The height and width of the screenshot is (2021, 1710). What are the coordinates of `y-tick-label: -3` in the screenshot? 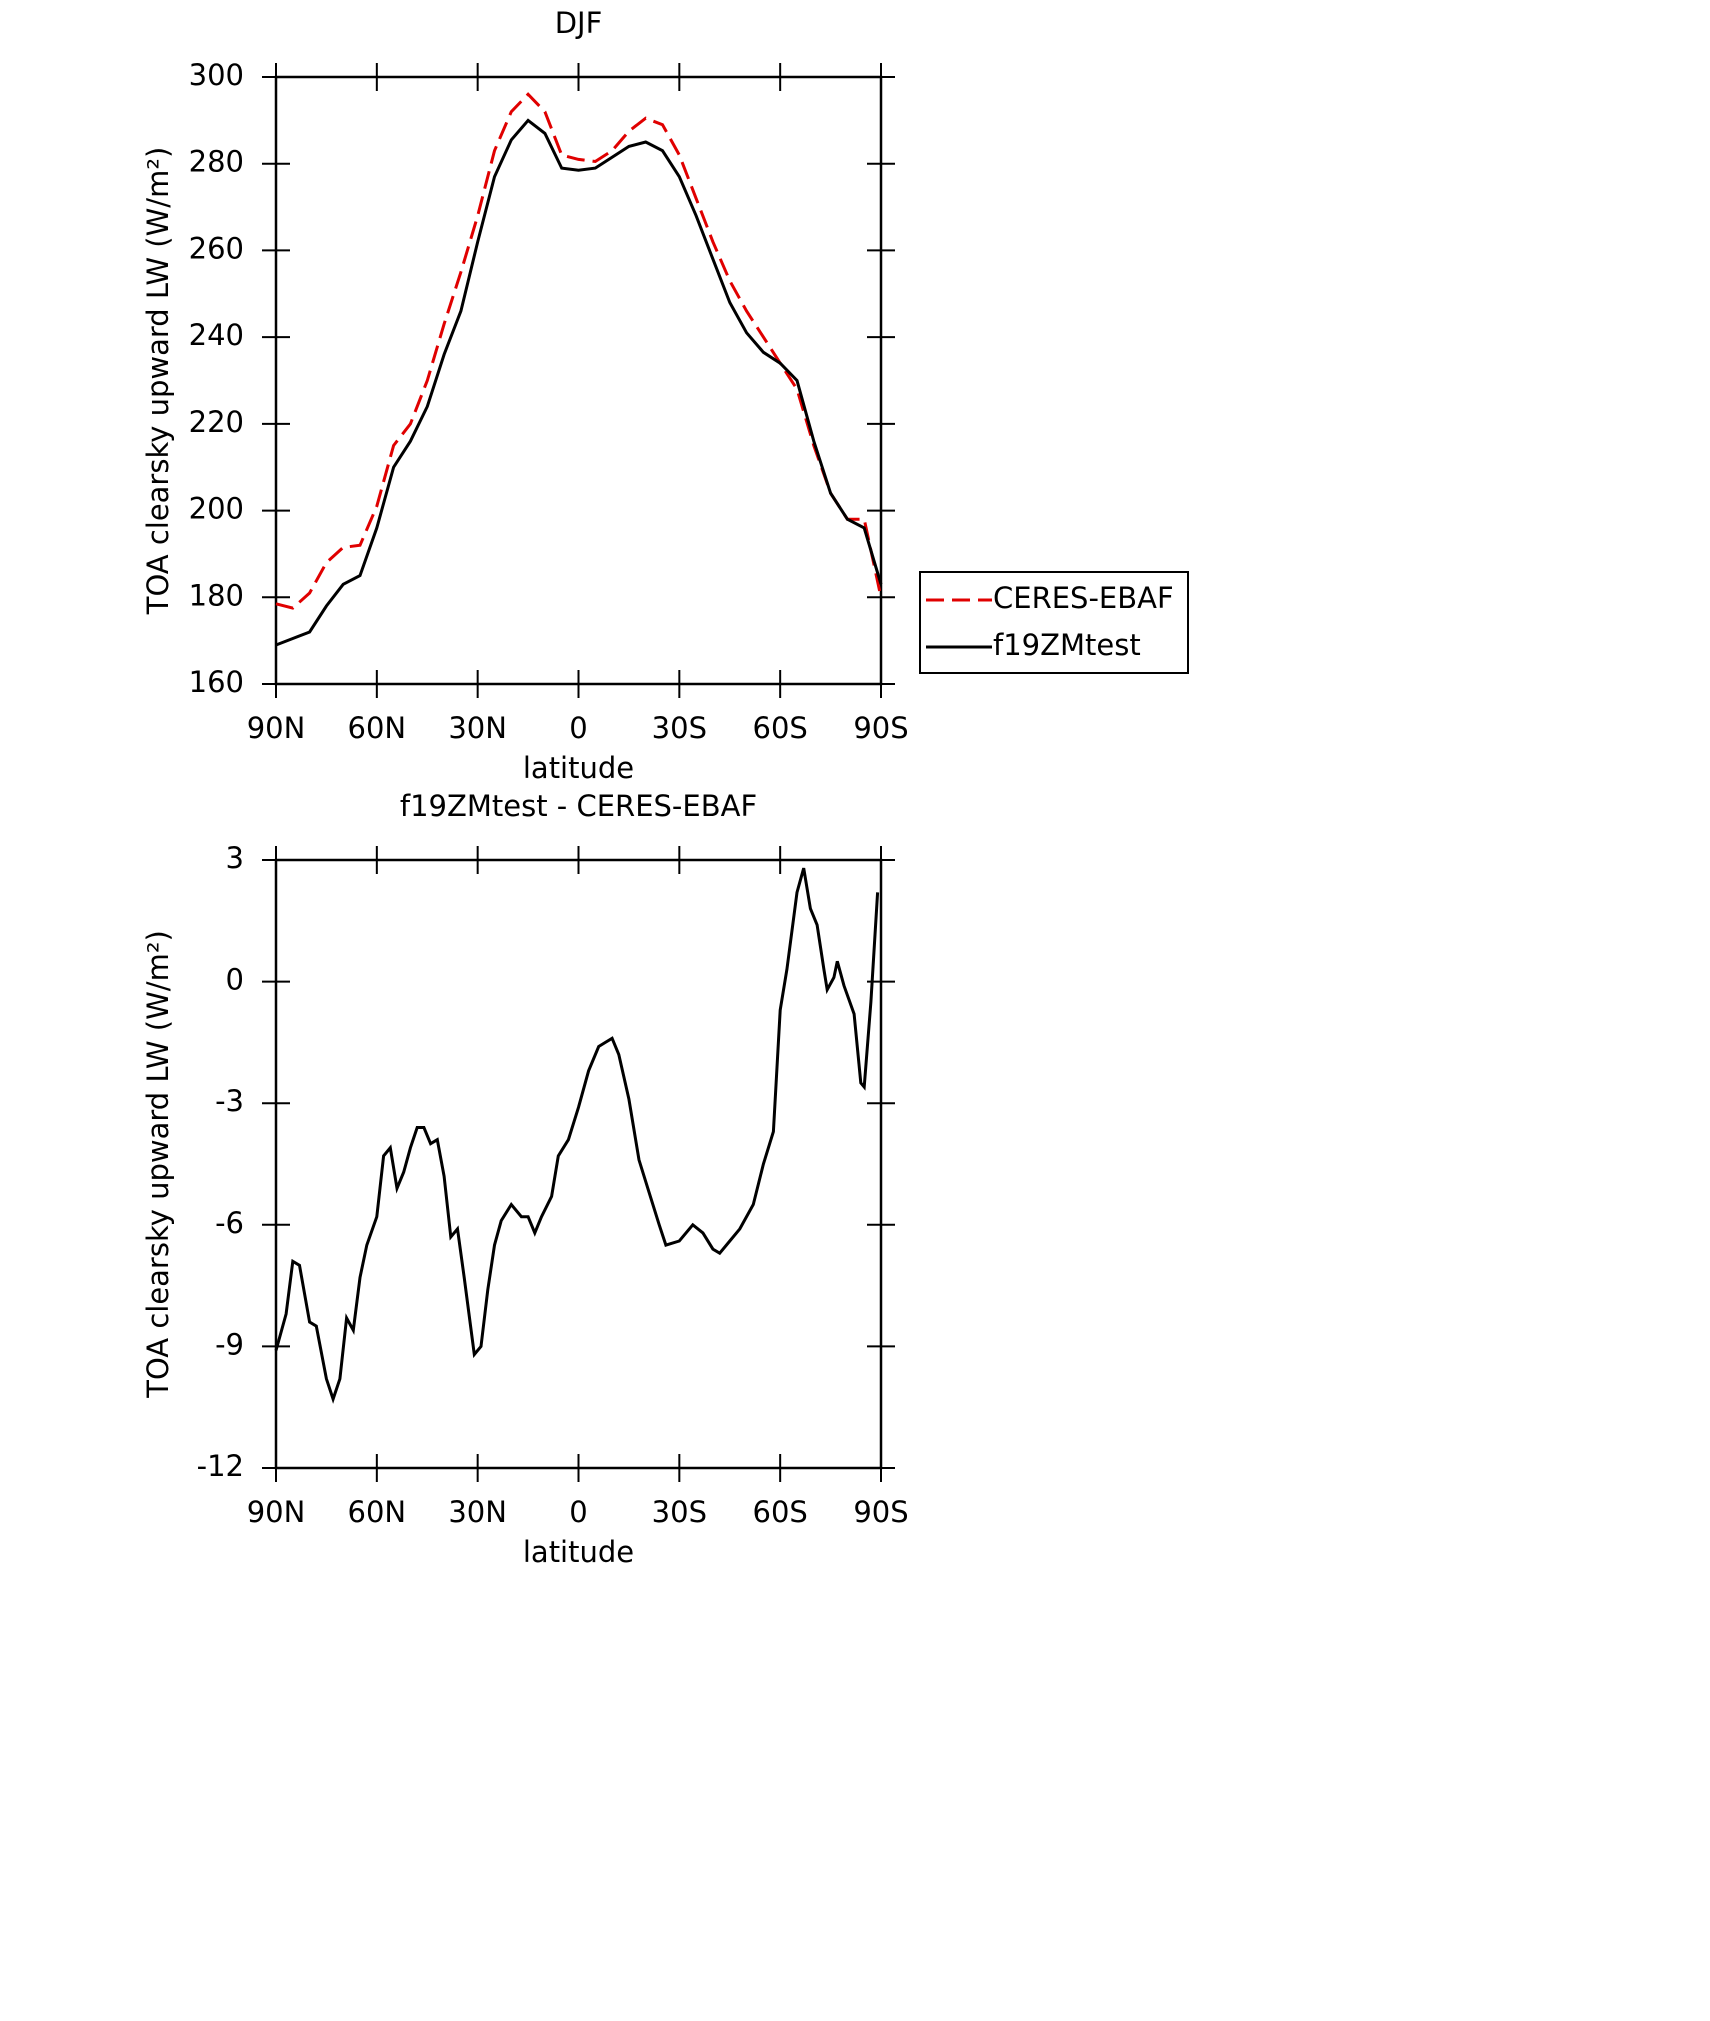 It's located at (229, 1101).